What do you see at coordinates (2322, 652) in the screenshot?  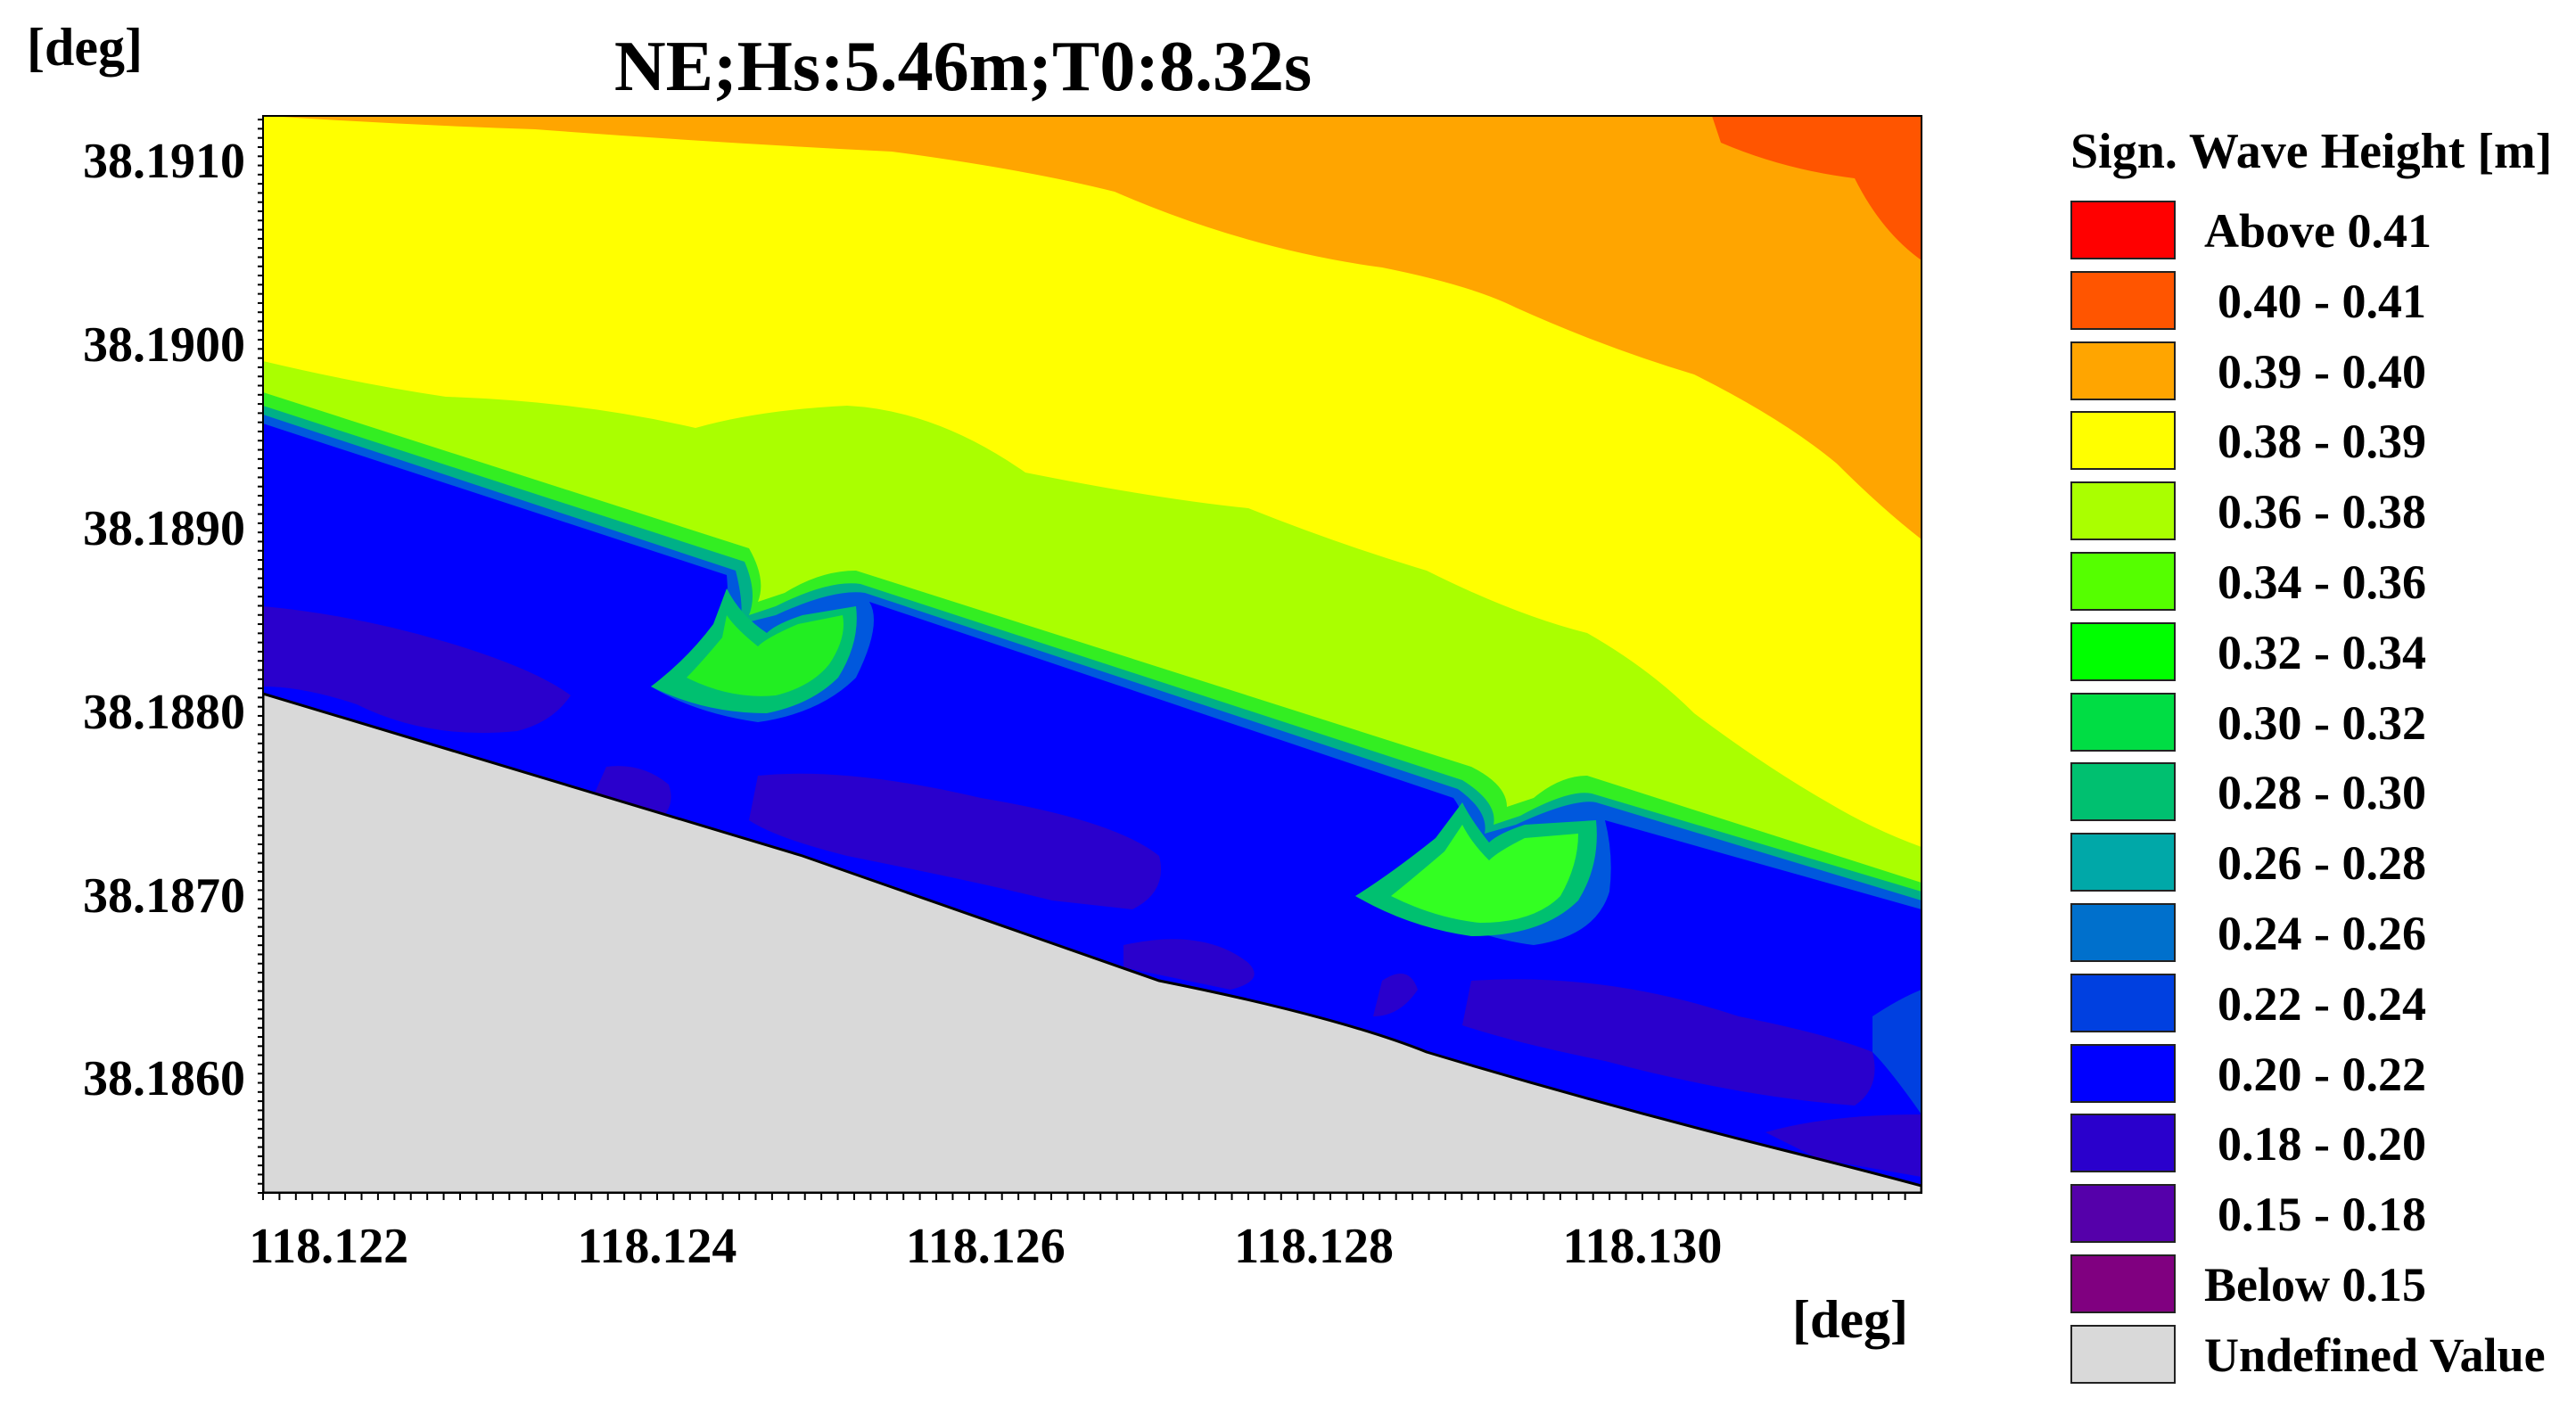 I see `legend-label: 0.32 - 0.34` at bounding box center [2322, 652].